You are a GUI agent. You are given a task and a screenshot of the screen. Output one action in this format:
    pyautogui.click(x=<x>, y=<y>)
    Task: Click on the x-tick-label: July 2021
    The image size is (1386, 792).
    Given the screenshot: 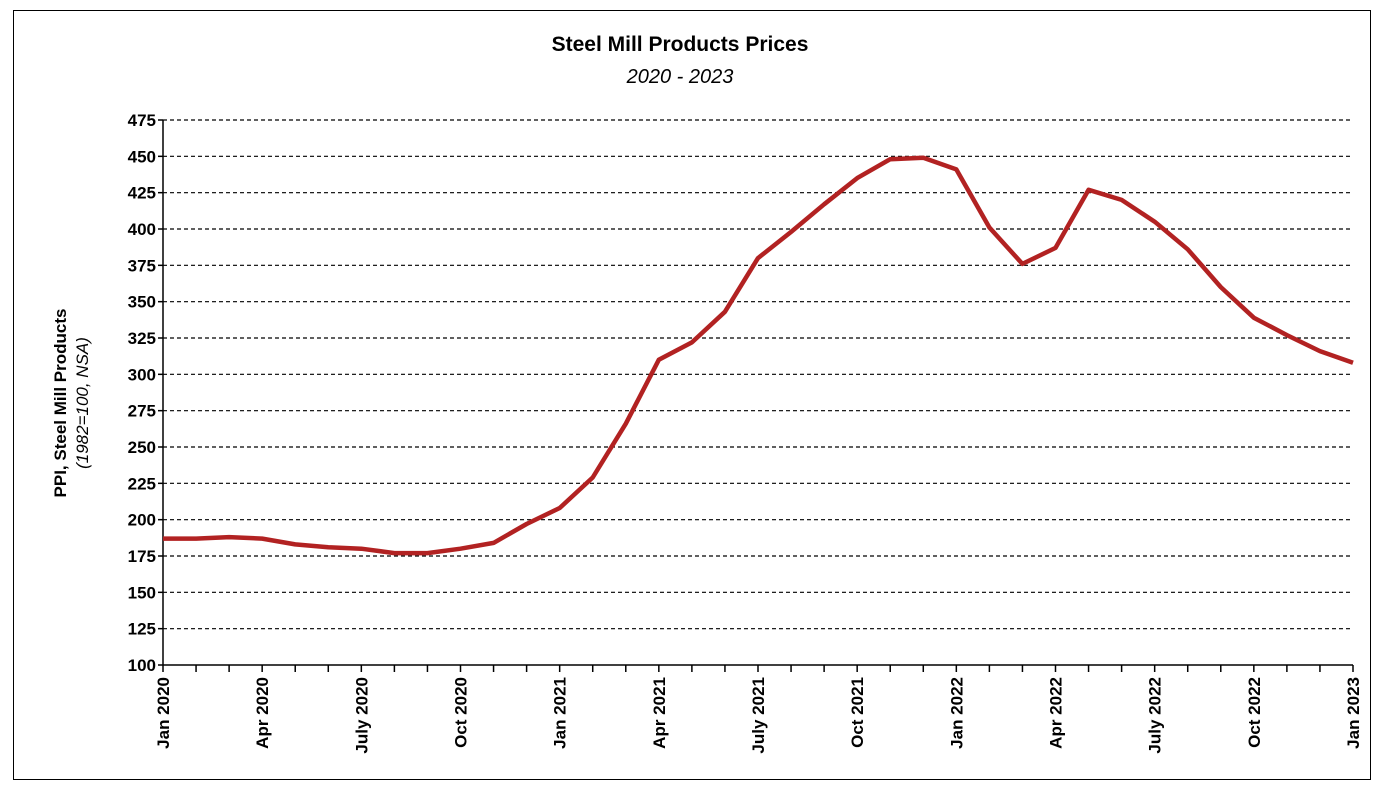 What is the action you would take?
    pyautogui.click(x=758, y=715)
    